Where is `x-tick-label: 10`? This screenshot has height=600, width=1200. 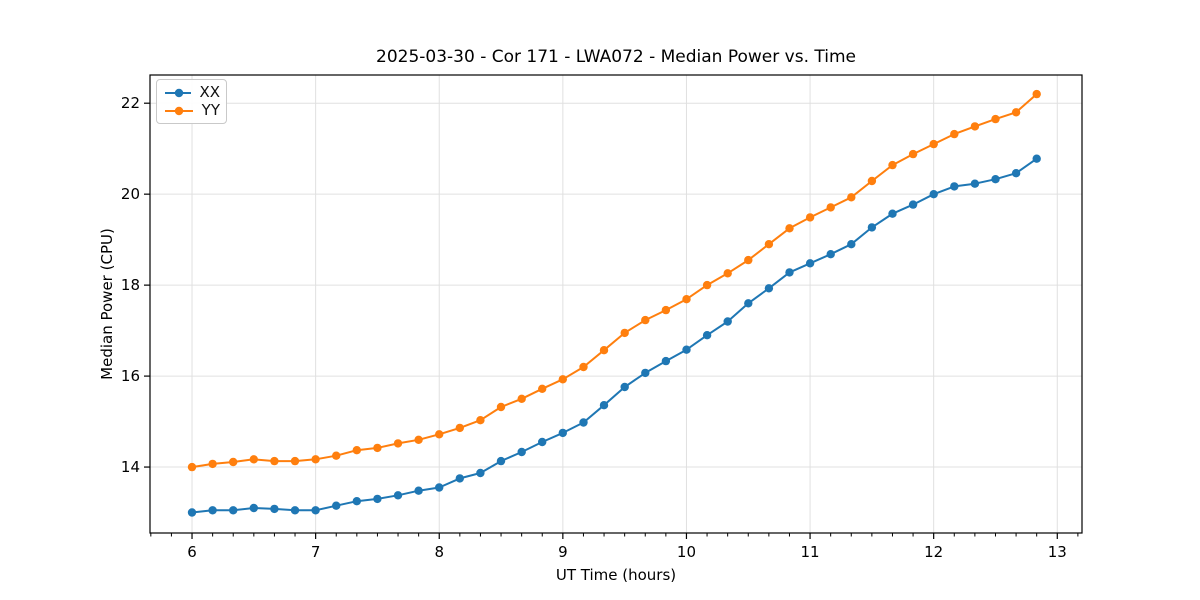
x-tick-label: 10 is located at coordinates (686, 552).